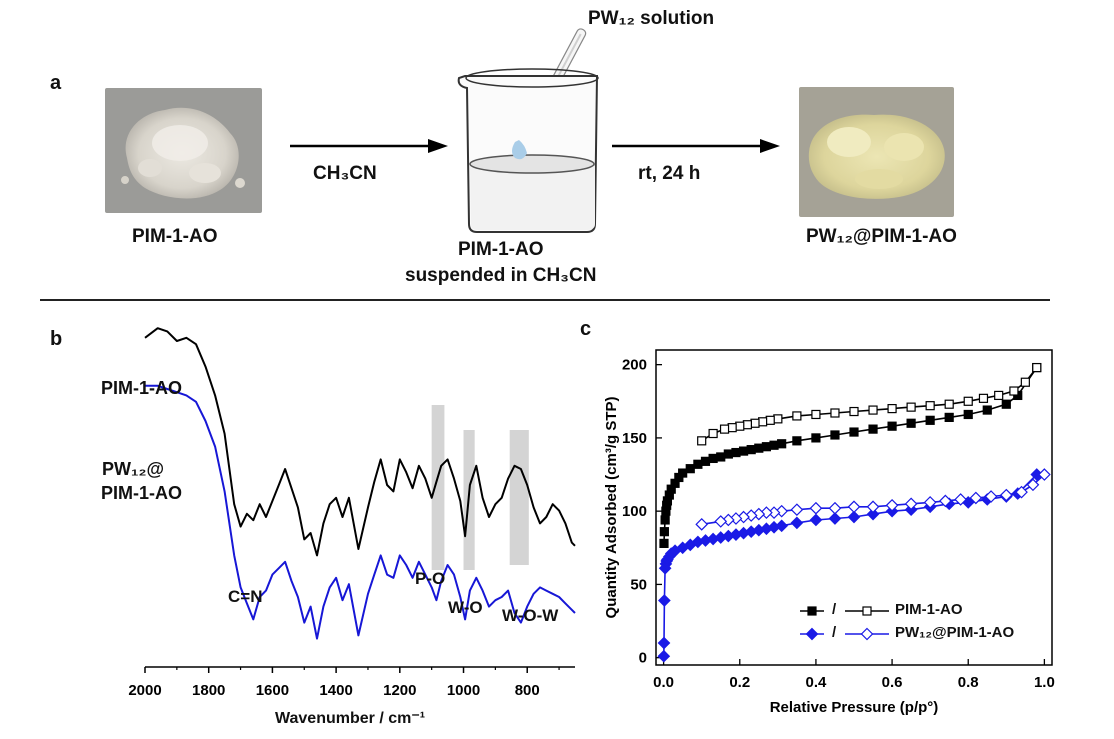 The width and height of the screenshot is (1114, 739). Describe the element at coordinates (56, 83) in the screenshot. I see `panel-a-label: a` at that location.